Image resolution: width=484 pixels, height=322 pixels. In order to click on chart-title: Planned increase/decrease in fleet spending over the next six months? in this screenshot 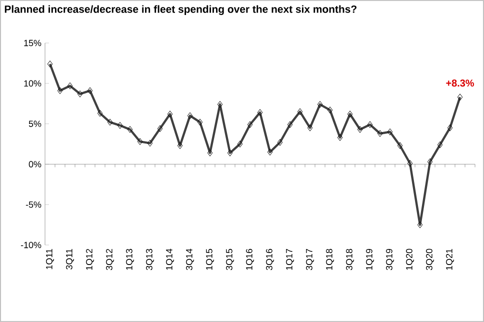, I will do `click(180, 10)`.